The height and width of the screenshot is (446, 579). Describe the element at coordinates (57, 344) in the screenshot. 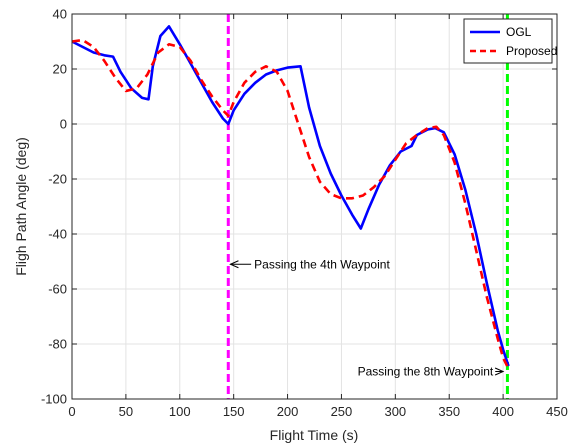

I see `y-tick-label-1: -80` at that location.